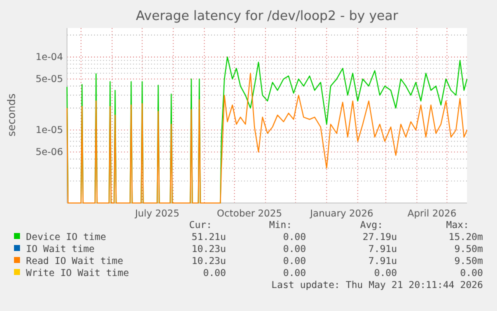 This screenshot has height=311, width=497. I want to click on y-axis-title: seconds, so click(12, 115).